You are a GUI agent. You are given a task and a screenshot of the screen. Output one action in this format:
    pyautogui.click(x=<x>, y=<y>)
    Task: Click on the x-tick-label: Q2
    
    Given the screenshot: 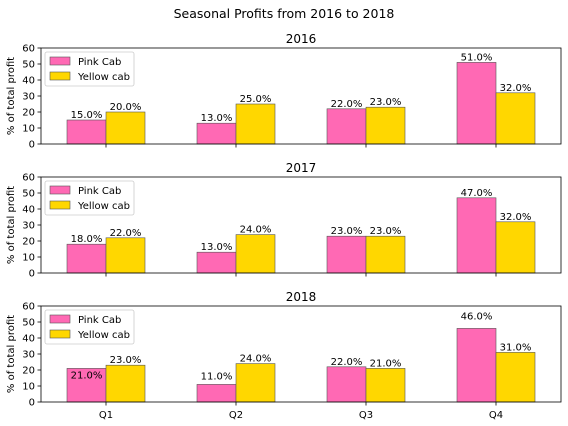 What is the action you would take?
    pyautogui.click(x=236, y=415)
    